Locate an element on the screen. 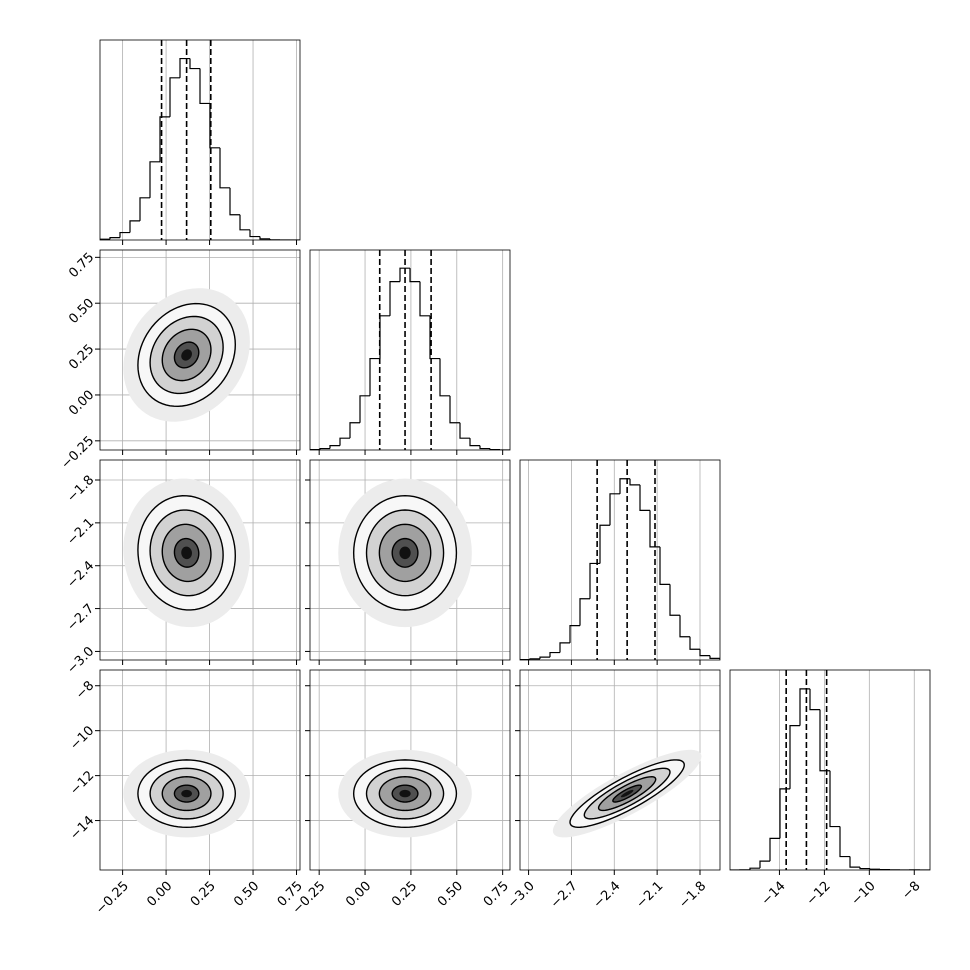  x-tick-label: 0.25 is located at coordinates (203, 894).